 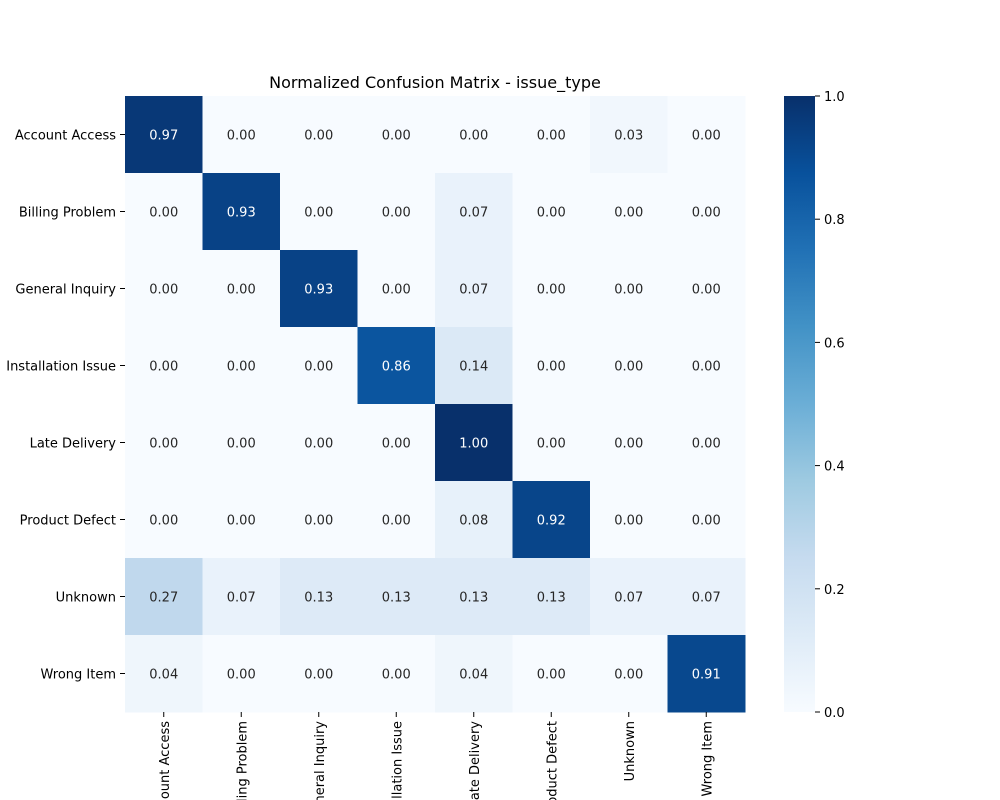 I want to click on cell-value-label: 0.27, so click(x=163, y=598).